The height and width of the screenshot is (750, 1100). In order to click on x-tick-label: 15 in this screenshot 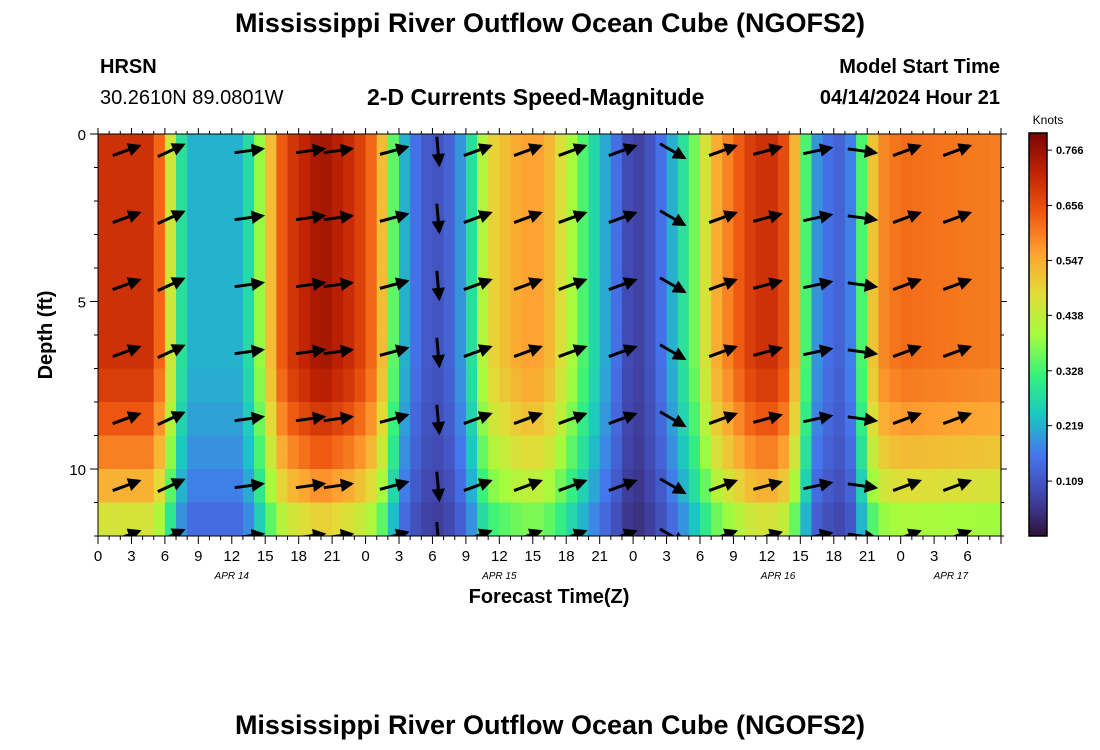, I will do `click(800, 556)`.